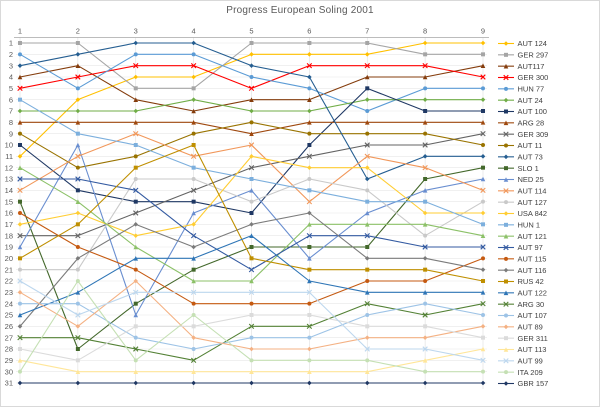 The image size is (600, 407). I want to click on x-axis-tick-label: 8, so click(425, 31).